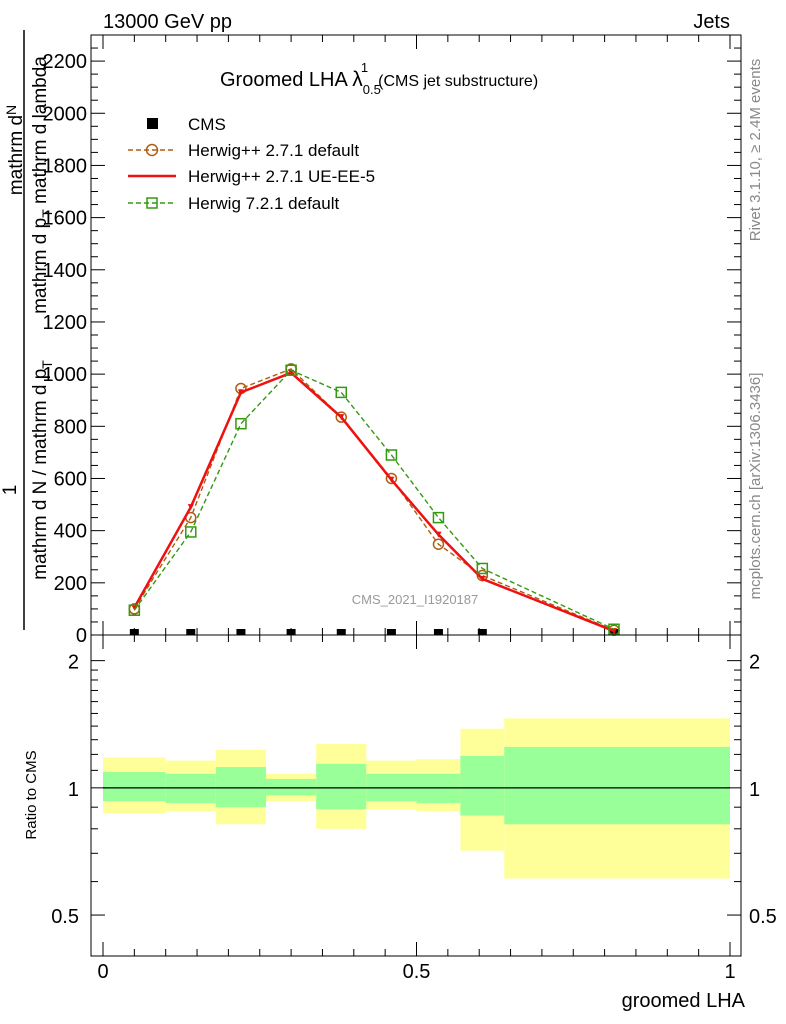 The height and width of the screenshot is (1024, 786). What do you see at coordinates (763, 917) in the screenshot?
I see `ratio-tick-label-right: 0.5` at bounding box center [763, 917].